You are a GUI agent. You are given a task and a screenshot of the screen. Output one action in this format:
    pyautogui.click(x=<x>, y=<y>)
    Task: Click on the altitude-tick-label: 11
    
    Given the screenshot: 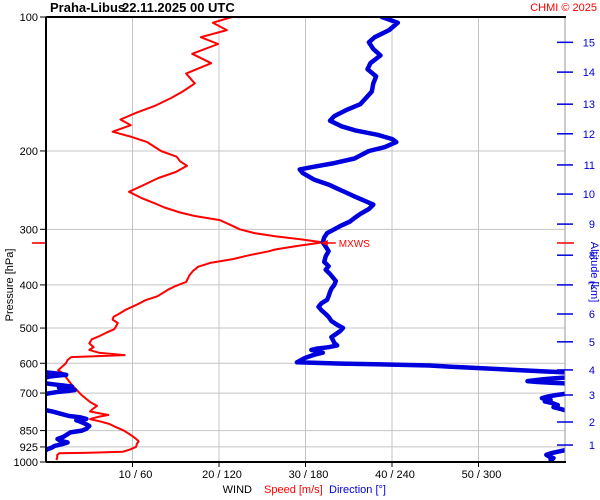 What is the action you would take?
    pyautogui.click(x=589, y=166)
    